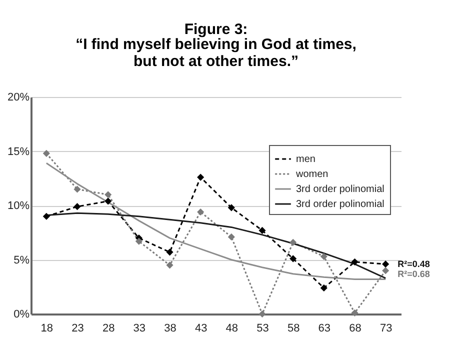 The width and height of the screenshot is (475, 350). I want to click on x-tick-label: 63, so click(324, 328).